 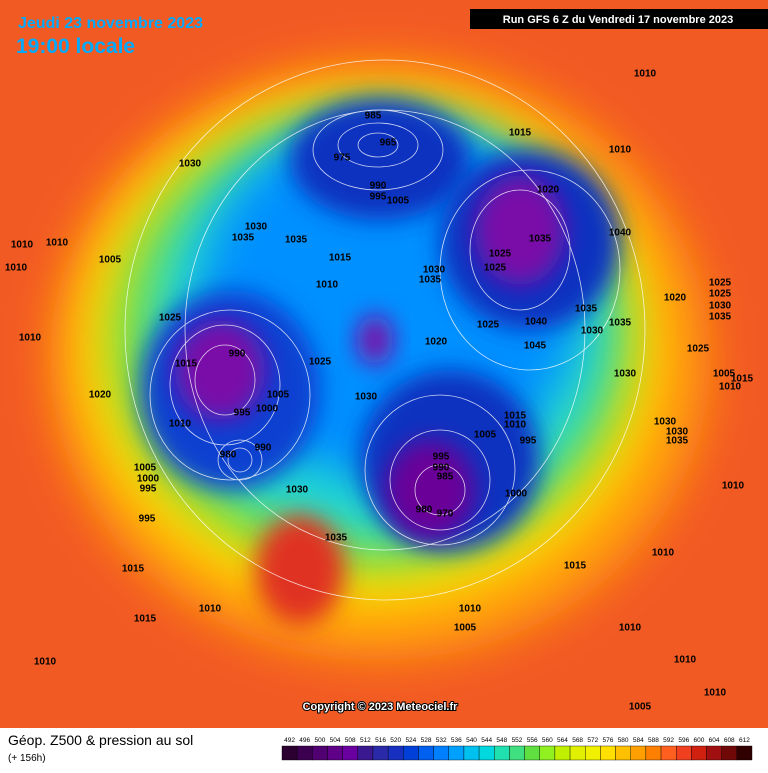 What do you see at coordinates (441, 740) in the screenshot?
I see `scale-label: 532` at bounding box center [441, 740].